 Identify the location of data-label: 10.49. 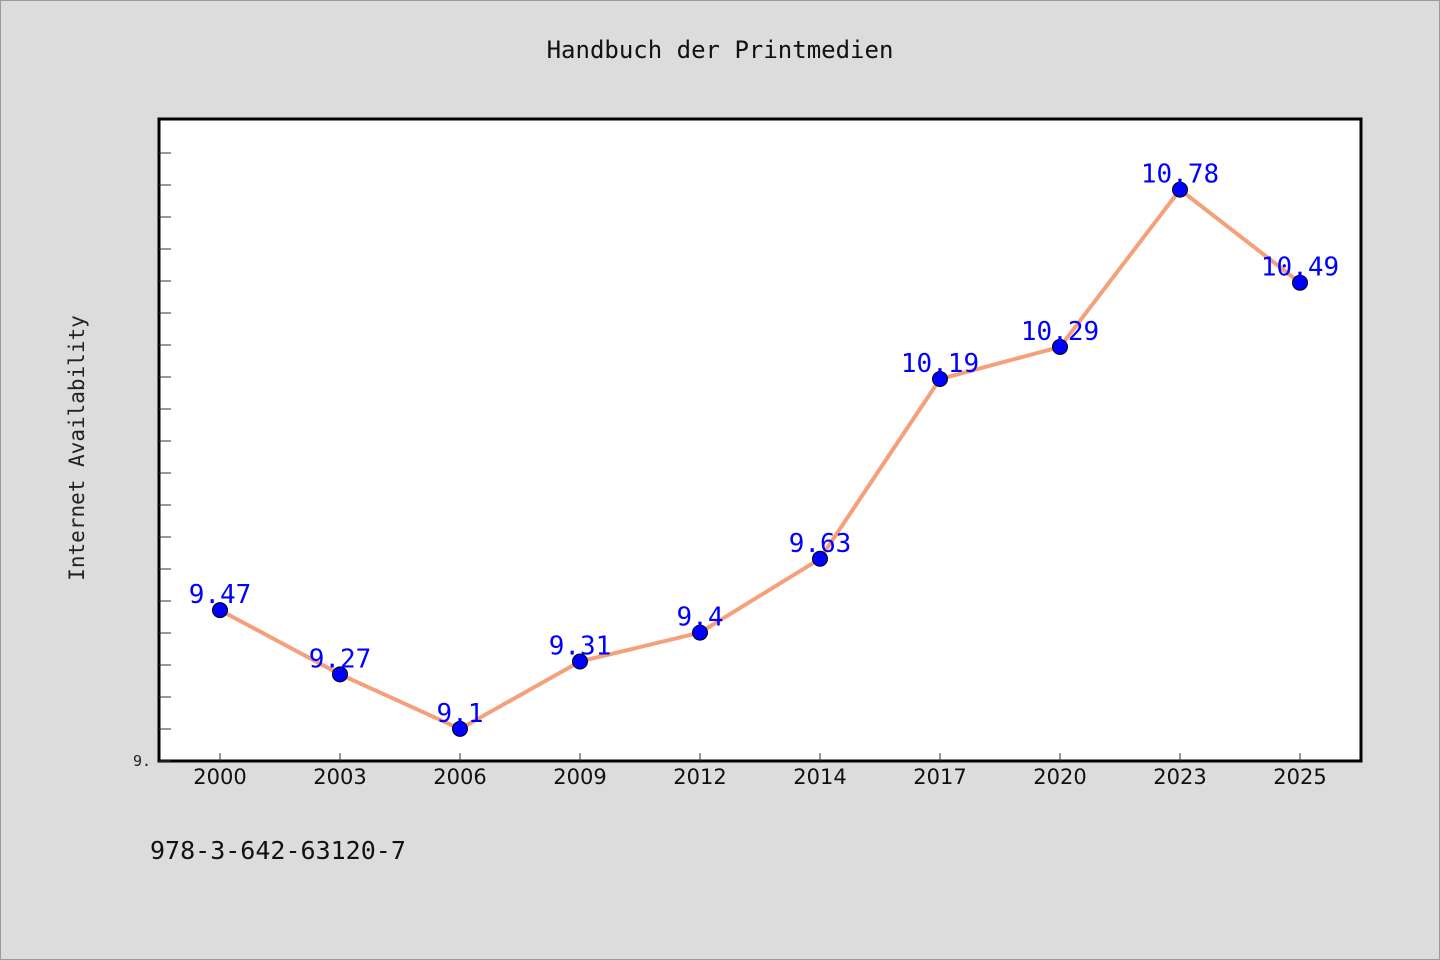
(1300, 268).